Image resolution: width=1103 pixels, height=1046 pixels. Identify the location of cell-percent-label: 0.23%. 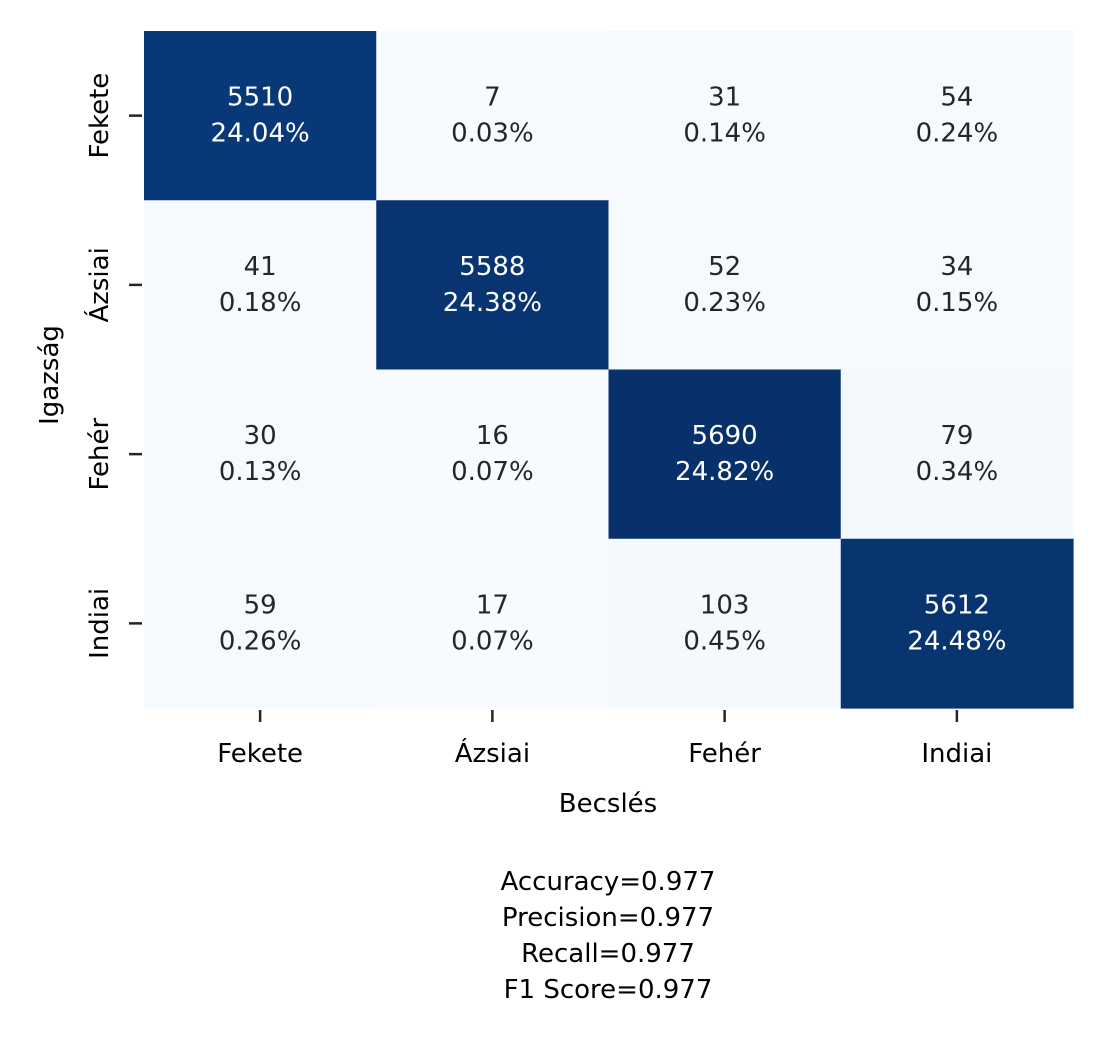
(724, 303).